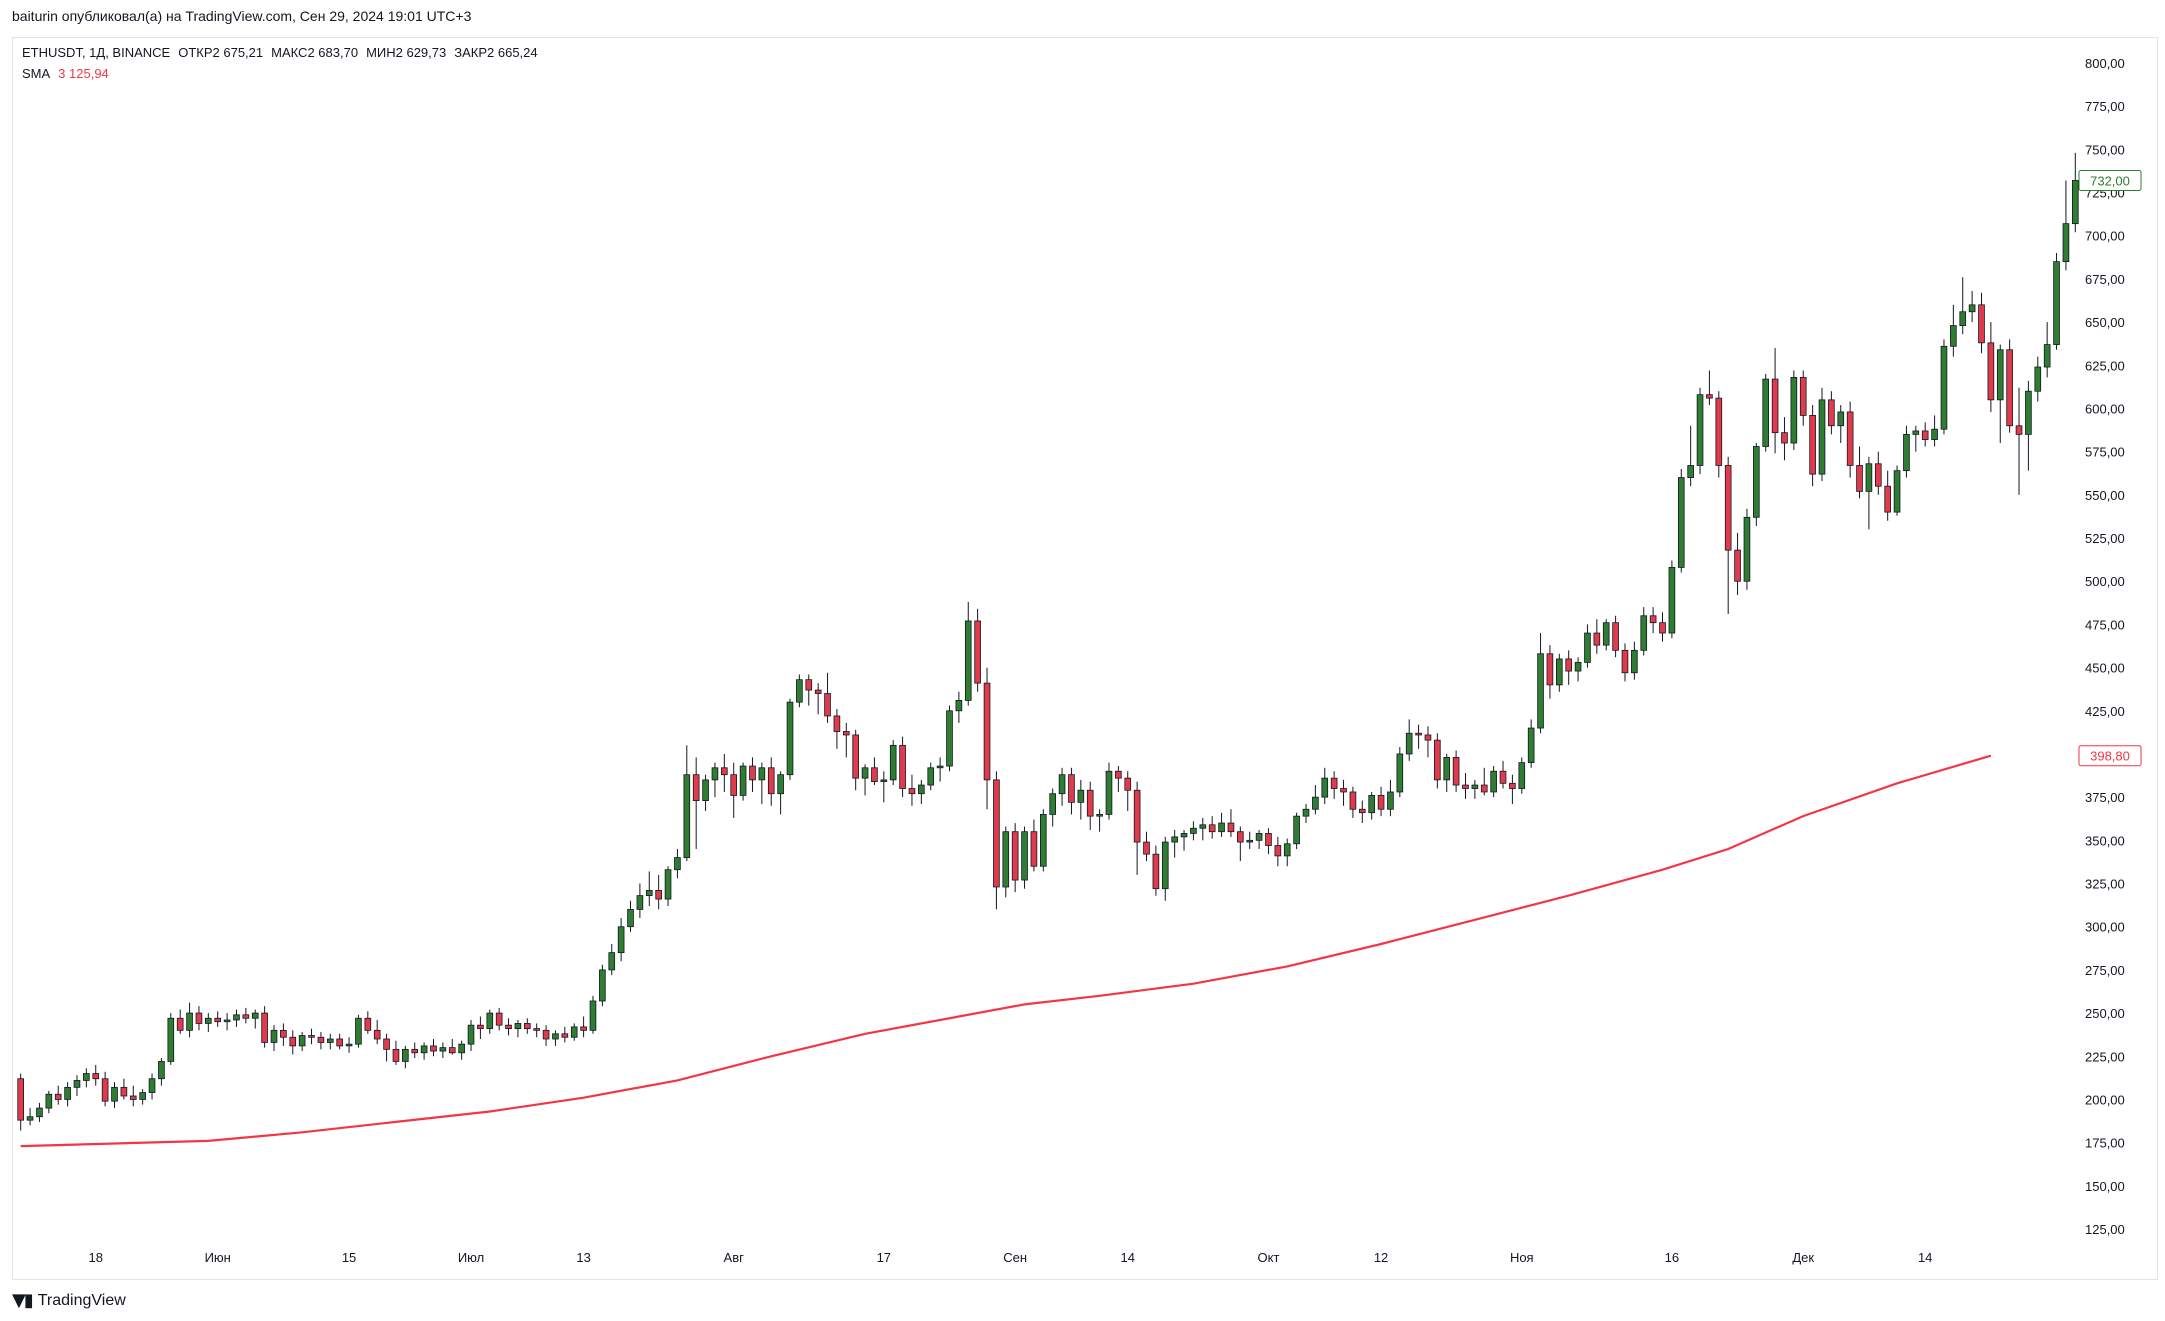  Describe the element at coordinates (2105, 840) in the screenshot. I see `y-tick-label: 350,00` at that location.